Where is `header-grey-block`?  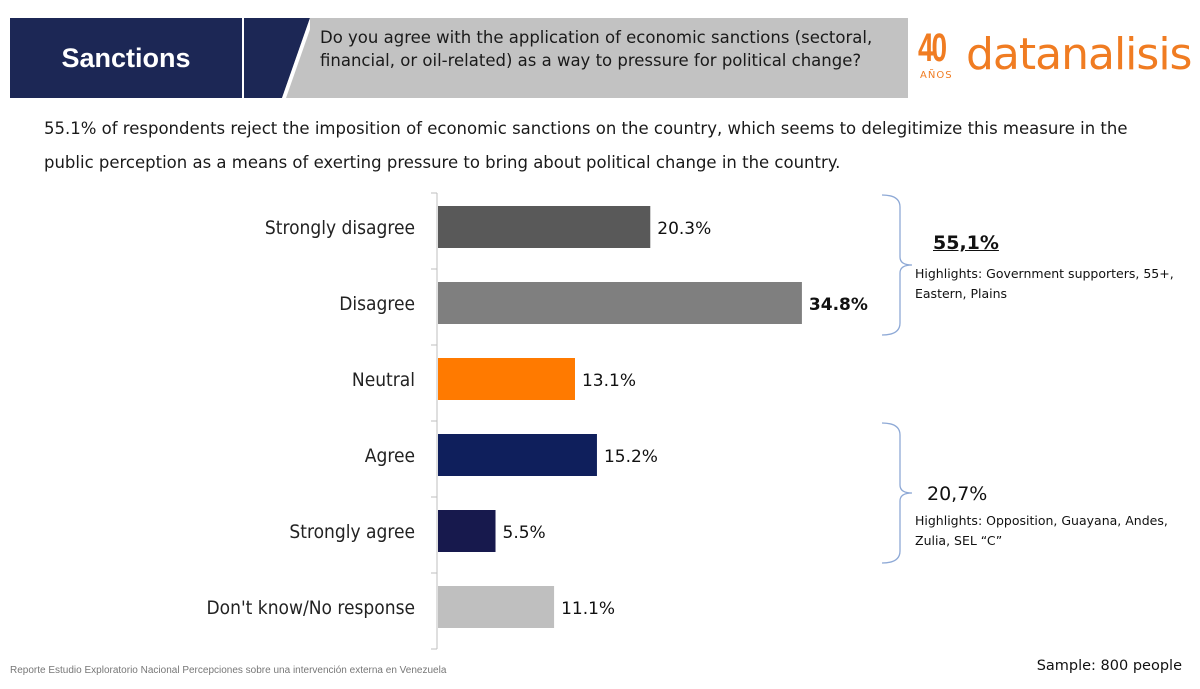 header-grey-block is located at coordinates (576, 58).